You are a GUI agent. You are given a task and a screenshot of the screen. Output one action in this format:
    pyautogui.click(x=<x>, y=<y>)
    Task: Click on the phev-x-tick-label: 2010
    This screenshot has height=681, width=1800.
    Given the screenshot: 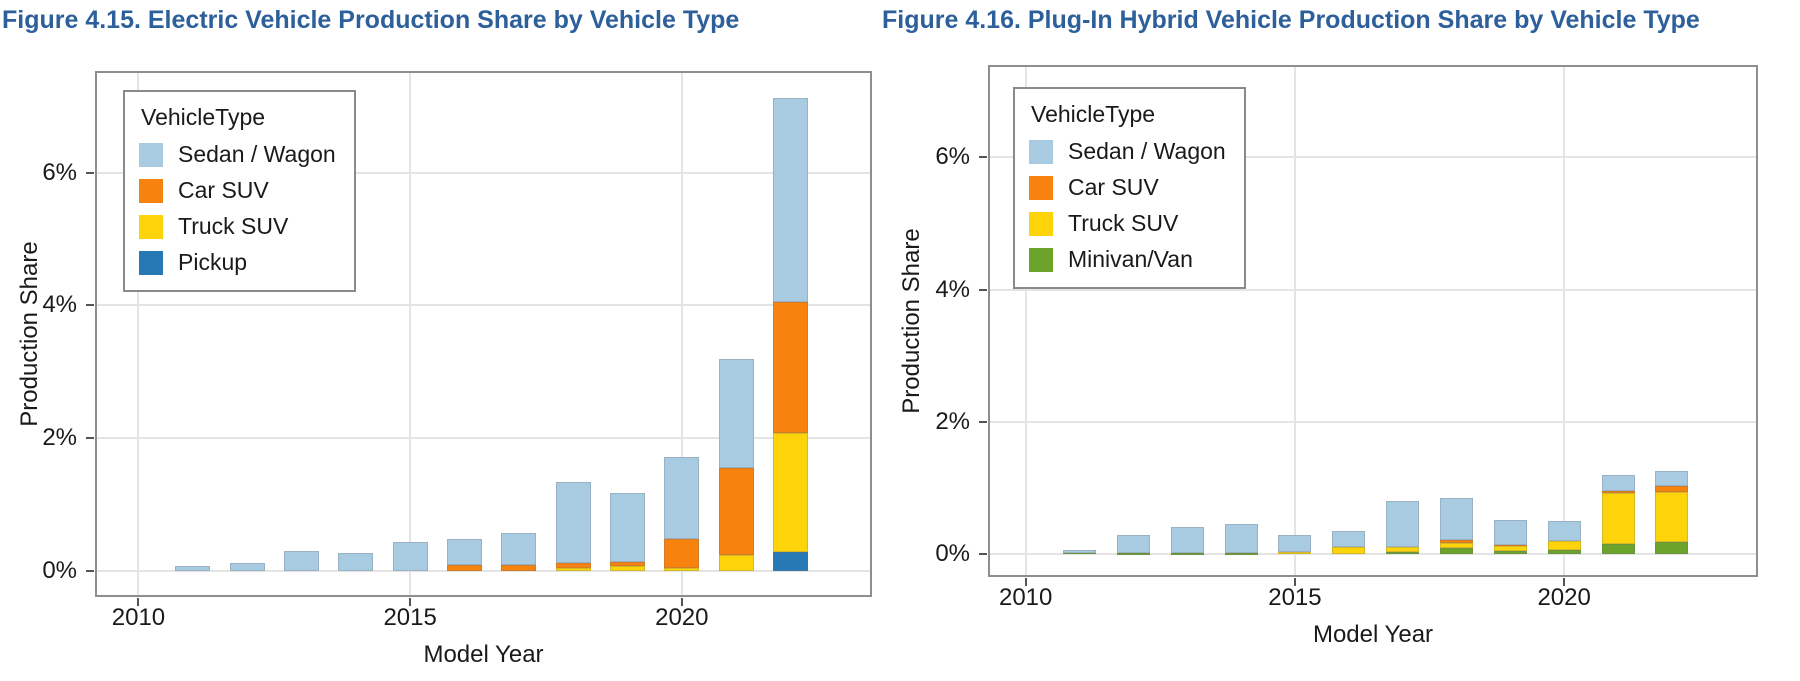 What is the action you would take?
    pyautogui.click(x=1025, y=597)
    